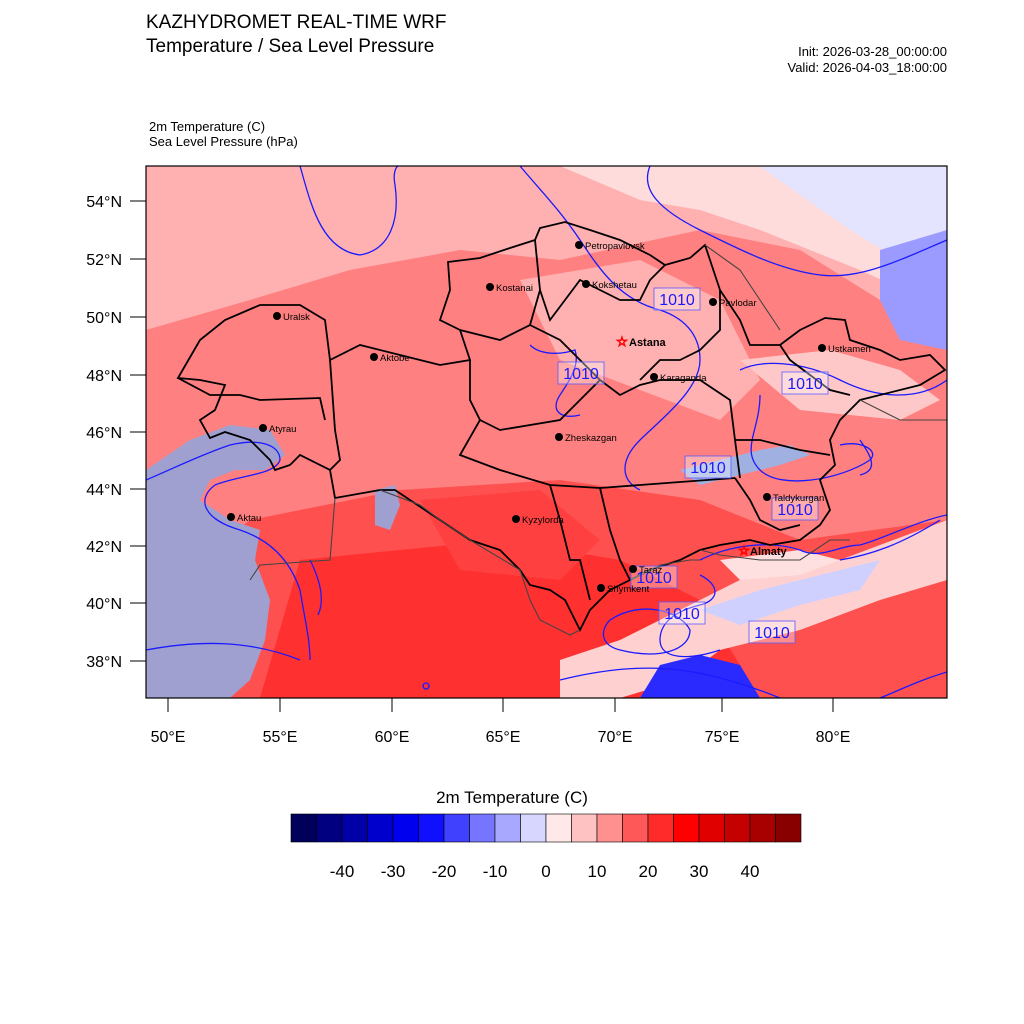 This screenshot has width=1024, height=1024. Describe the element at coordinates (867, 67) in the screenshot. I see `valid-time: Valid: 2026-04-03_18:00:00` at that location.